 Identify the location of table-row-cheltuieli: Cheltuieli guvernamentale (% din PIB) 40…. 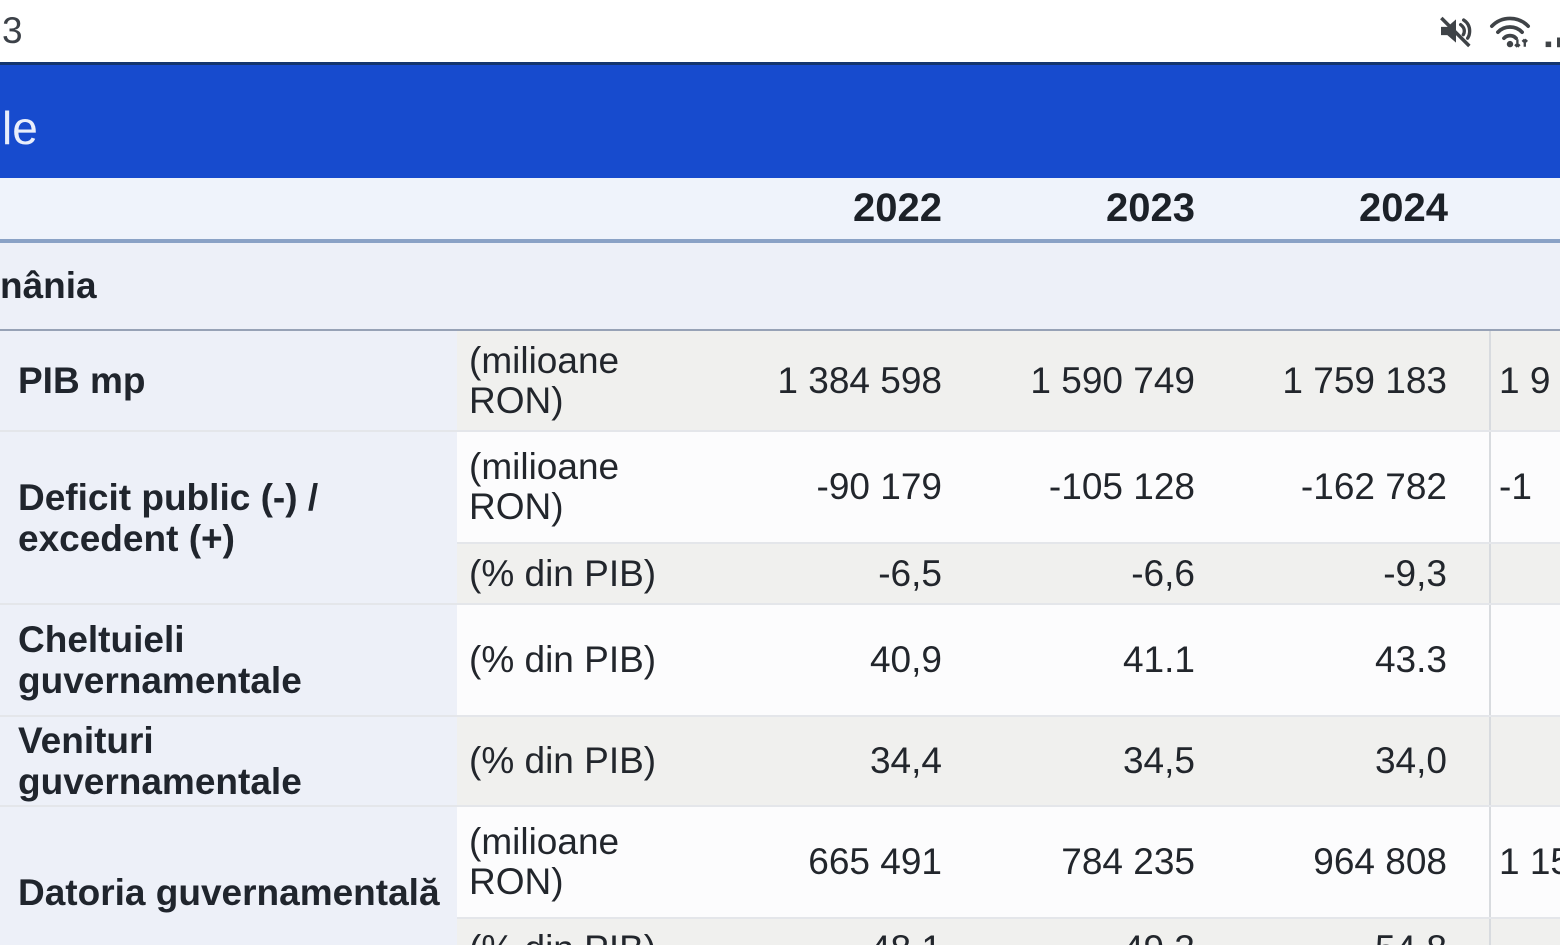
(780, 660).